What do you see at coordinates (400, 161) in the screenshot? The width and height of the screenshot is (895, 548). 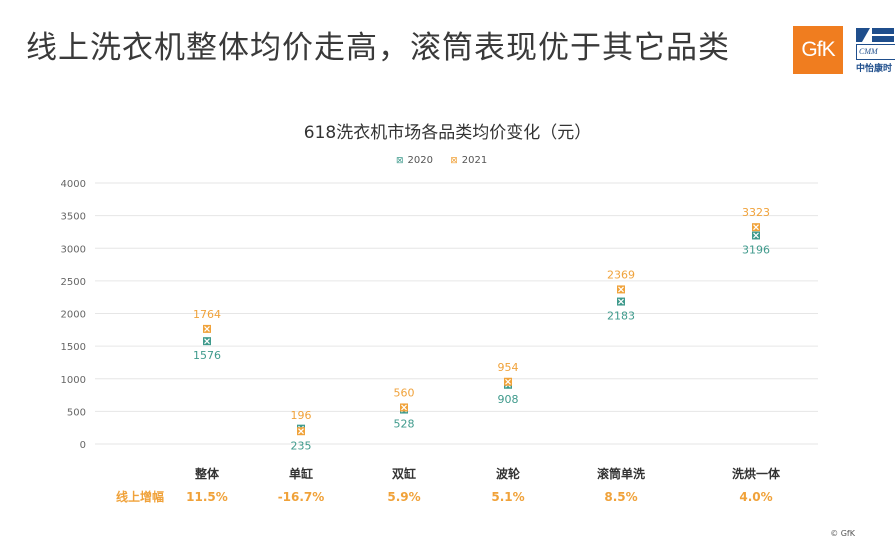 I see `legend-marker-2020-icon: ⊠` at bounding box center [400, 161].